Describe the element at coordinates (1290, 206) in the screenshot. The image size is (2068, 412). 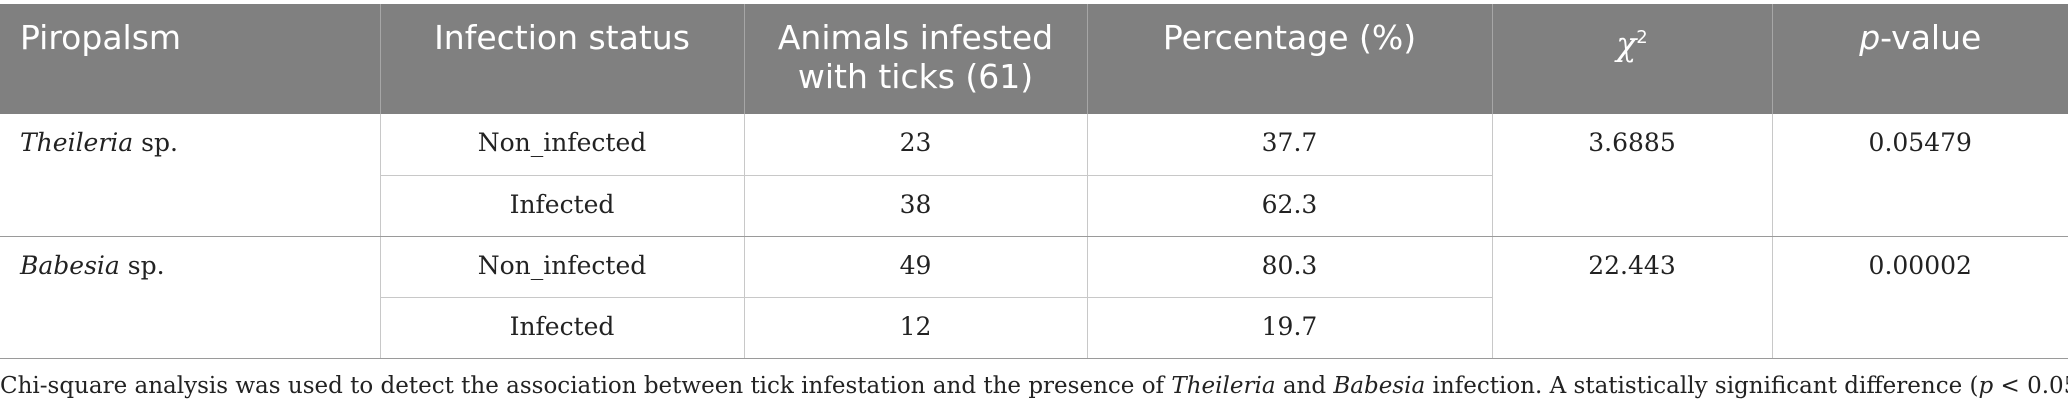
I see `percent-cell: 62.3` at that location.